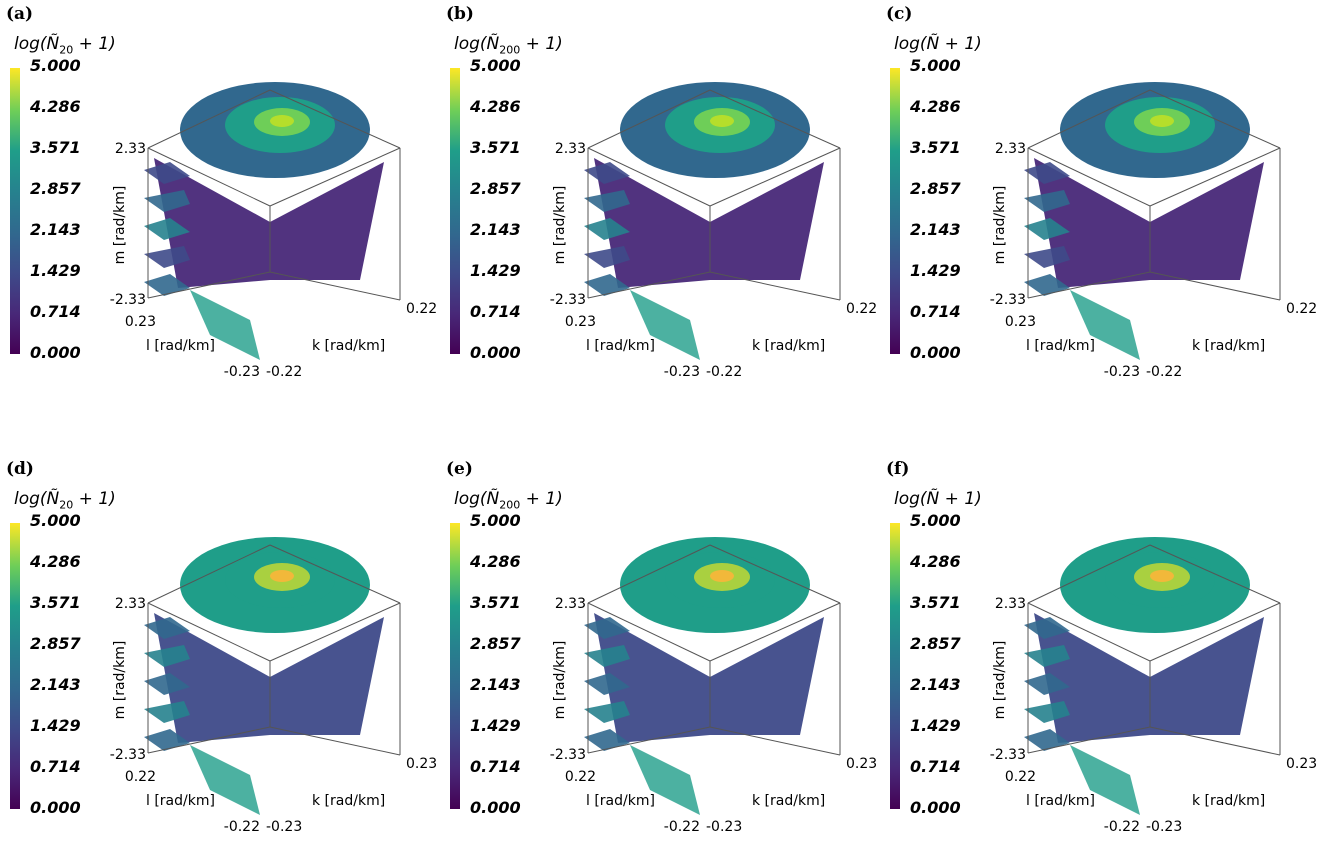 Image resolution: width=1321 pixels, height=855 pixels. I want to click on colorbar-tick: 1.429, so click(935, 270).